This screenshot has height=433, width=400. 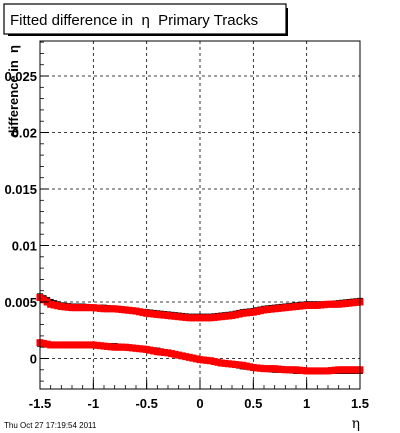 What do you see at coordinates (40, 403) in the screenshot?
I see `x-tick-label: -1.5` at bounding box center [40, 403].